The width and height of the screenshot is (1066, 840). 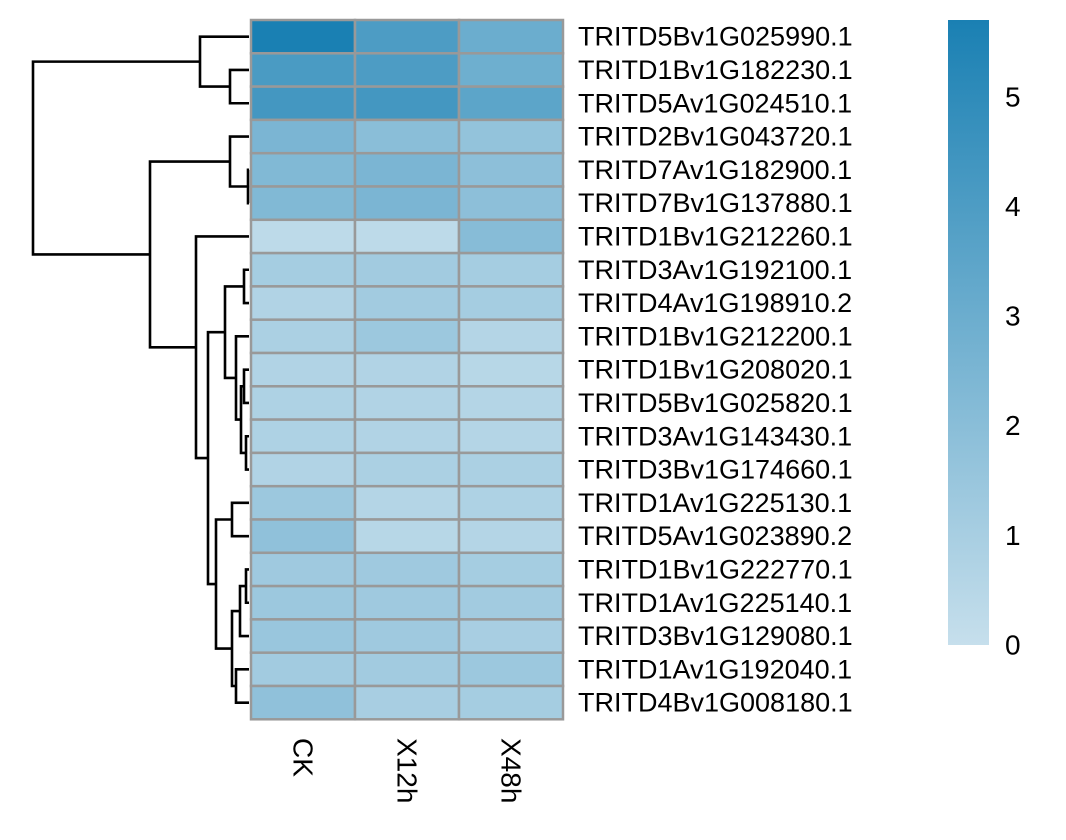 I want to click on row-label: TRITD4Bv1G008180.1, so click(x=715, y=703).